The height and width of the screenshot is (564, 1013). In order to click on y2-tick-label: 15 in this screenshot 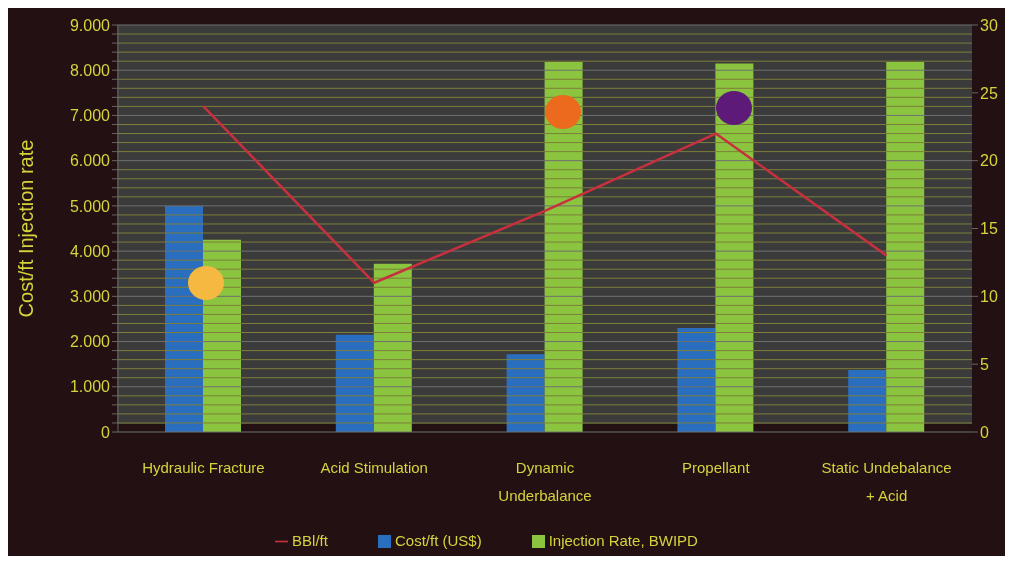, I will do `click(989, 229)`.